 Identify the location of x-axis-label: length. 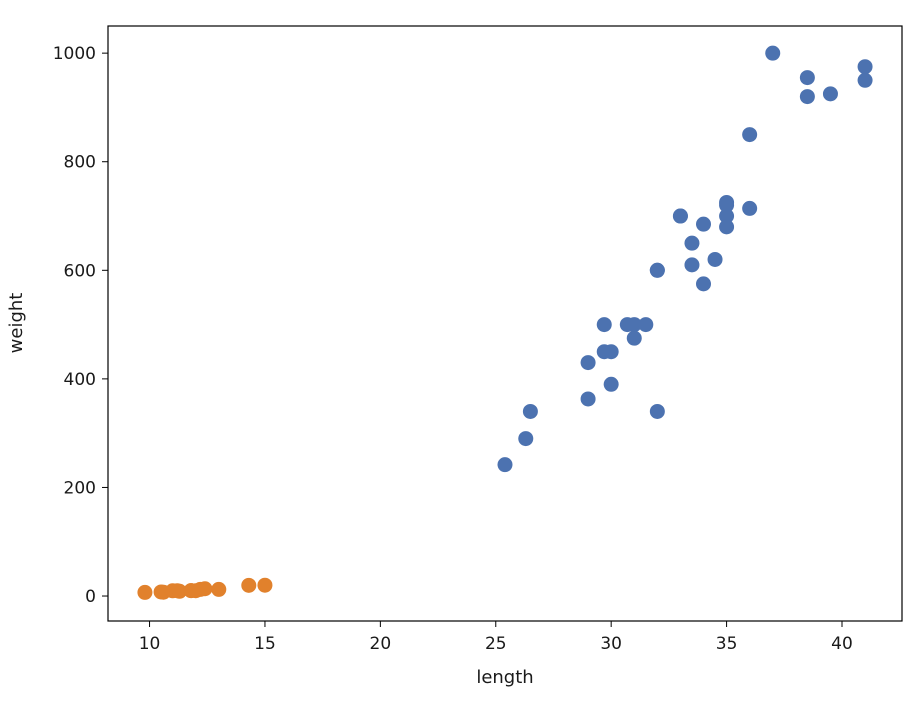
(504, 677).